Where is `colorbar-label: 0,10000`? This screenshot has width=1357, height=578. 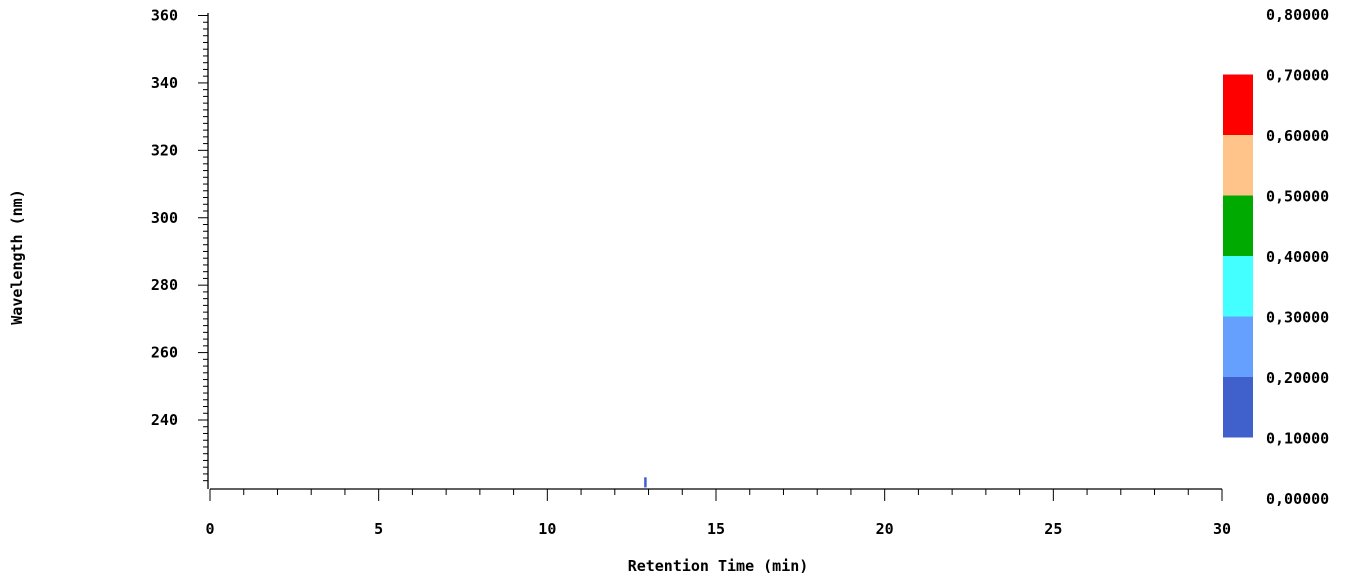 colorbar-label: 0,10000 is located at coordinates (1297, 439).